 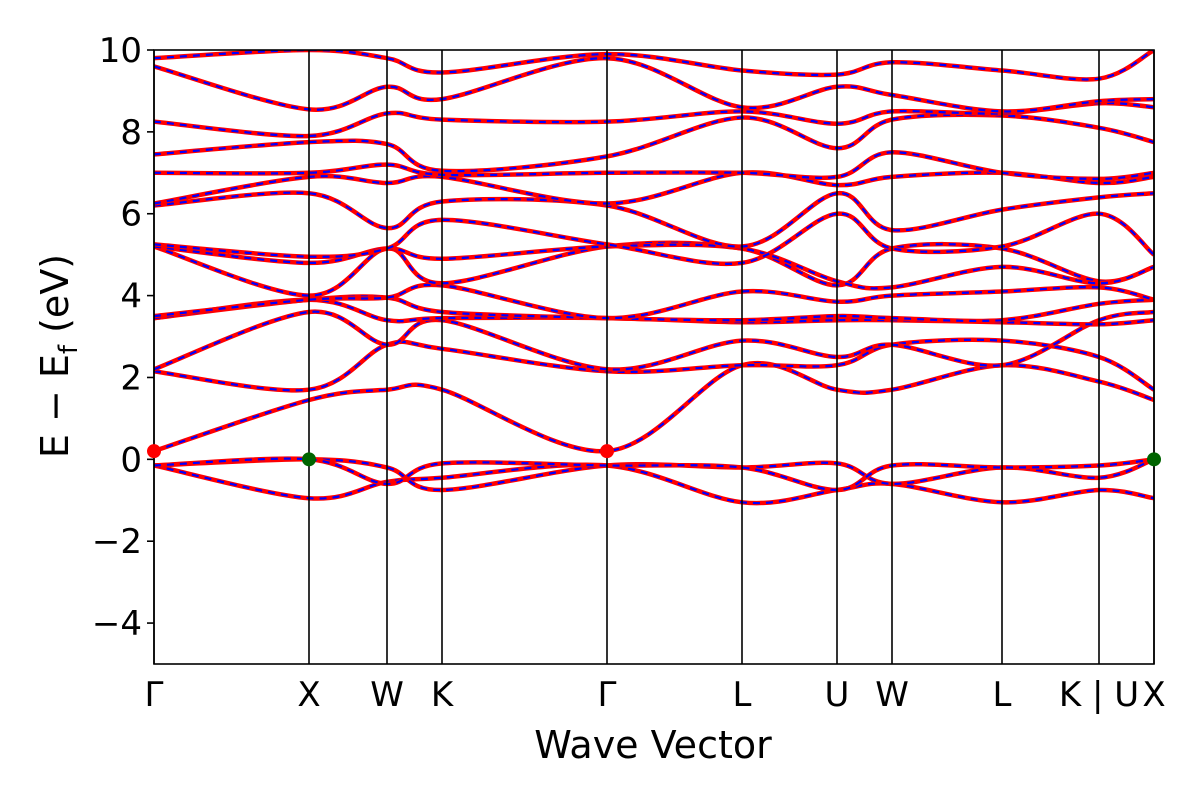 What do you see at coordinates (308, 695) in the screenshot?
I see `x-tick-label-2: X` at bounding box center [308, 695].